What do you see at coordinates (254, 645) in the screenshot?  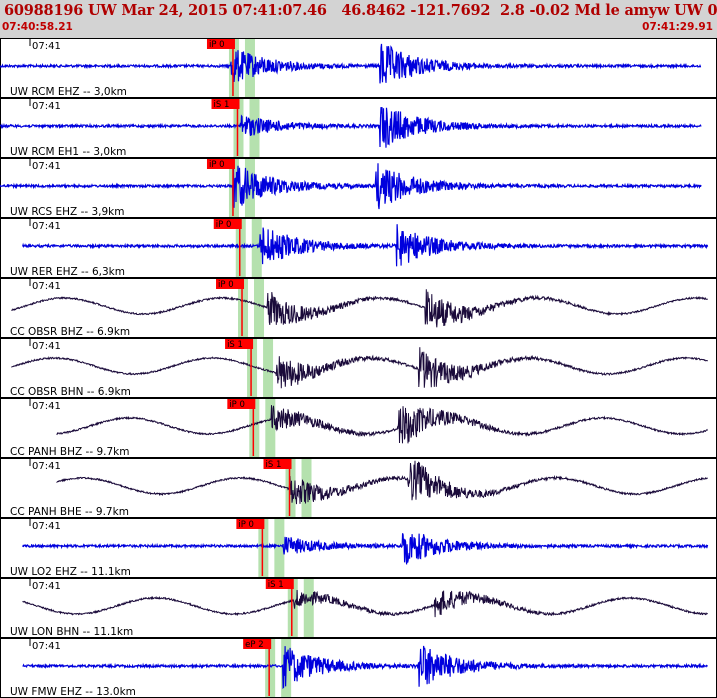 I see `pick-label: eP 2` at bounding box center [254, 645].